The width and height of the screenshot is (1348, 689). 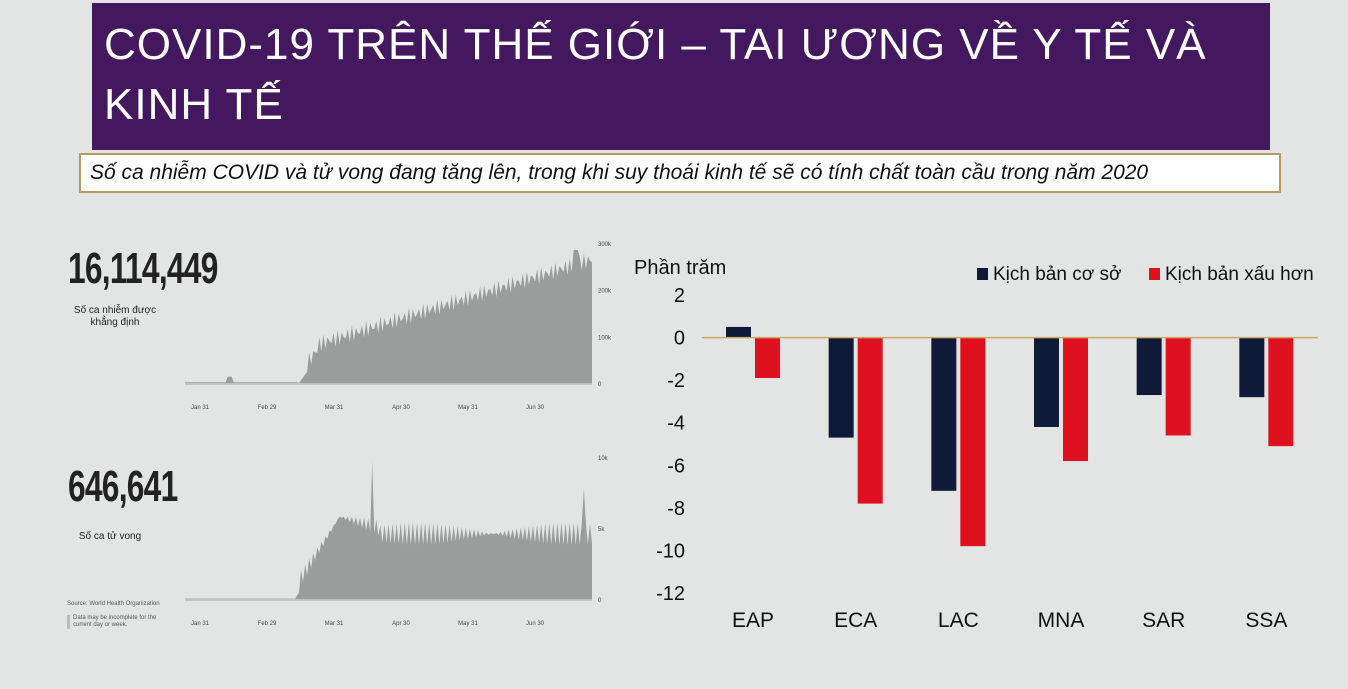 I want to click on y-tick-label: -2, so click(x=676, y=381).